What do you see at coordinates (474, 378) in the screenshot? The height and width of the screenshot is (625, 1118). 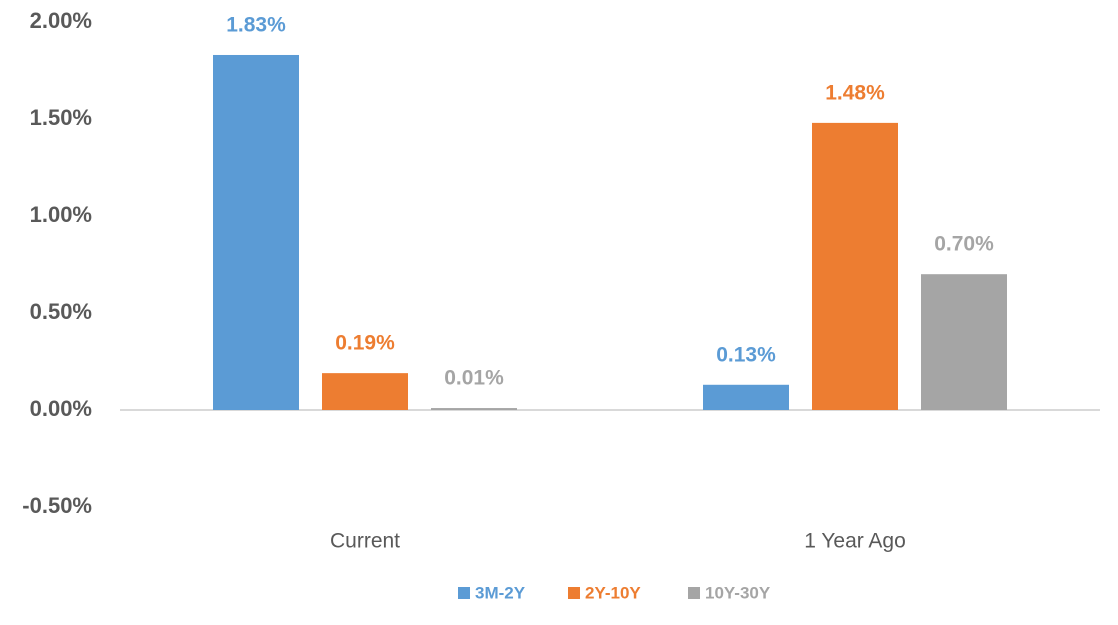 I see `value-label: 0.01%` at bounding box center [474, 378].